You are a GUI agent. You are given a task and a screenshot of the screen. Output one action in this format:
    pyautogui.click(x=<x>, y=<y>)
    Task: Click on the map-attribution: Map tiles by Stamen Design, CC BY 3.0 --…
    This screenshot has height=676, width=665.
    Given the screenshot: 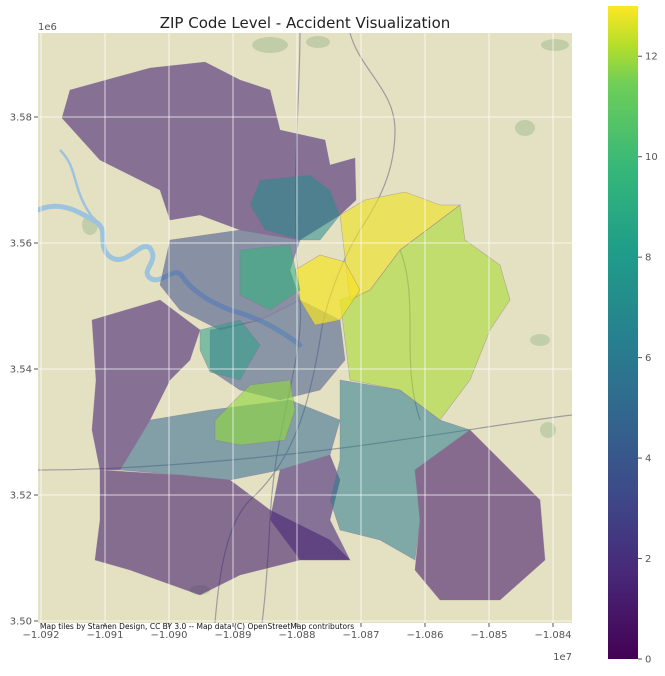 What is the action you would take?
    pyautogui.click(x=197, y=626)
    